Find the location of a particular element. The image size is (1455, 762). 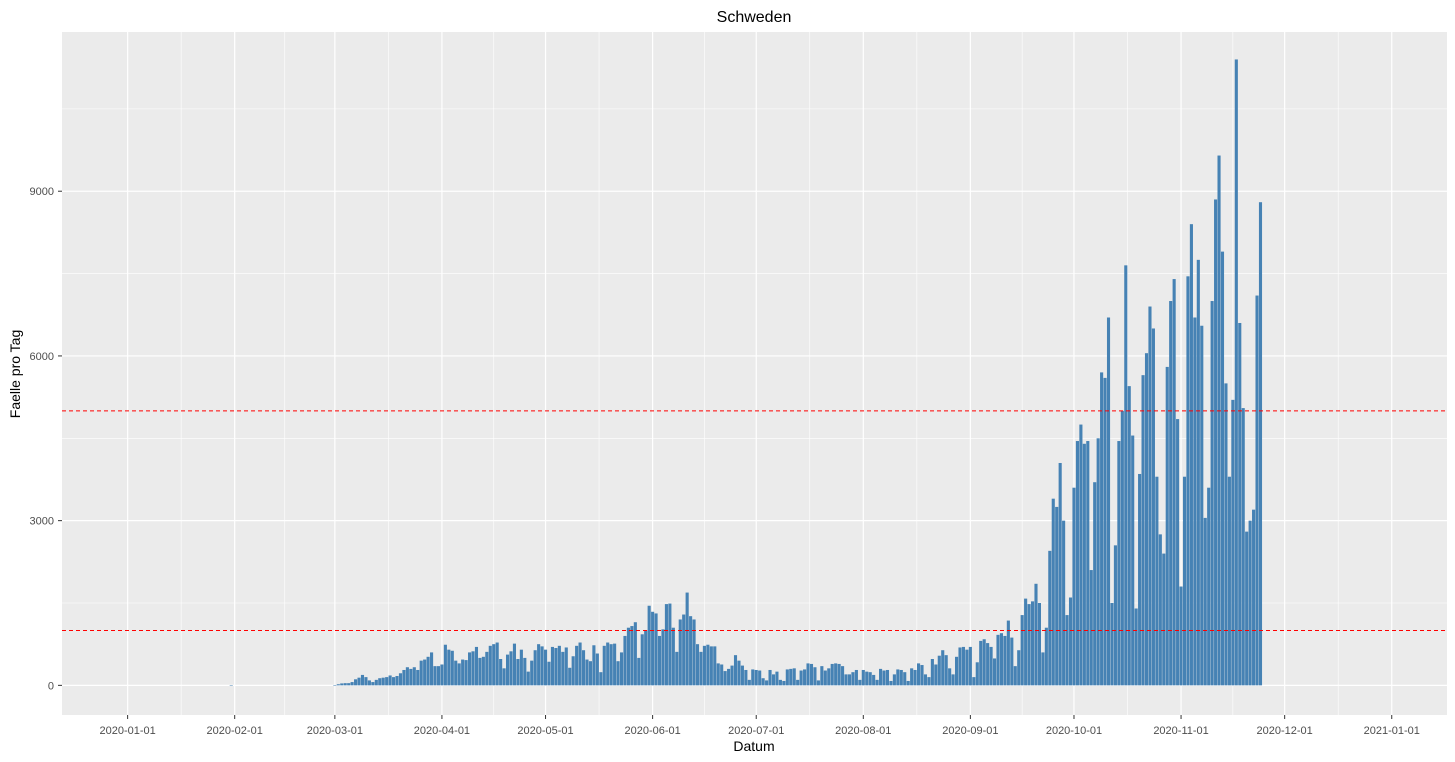

chart-title: Schweden is located at coordinates (754, 17).